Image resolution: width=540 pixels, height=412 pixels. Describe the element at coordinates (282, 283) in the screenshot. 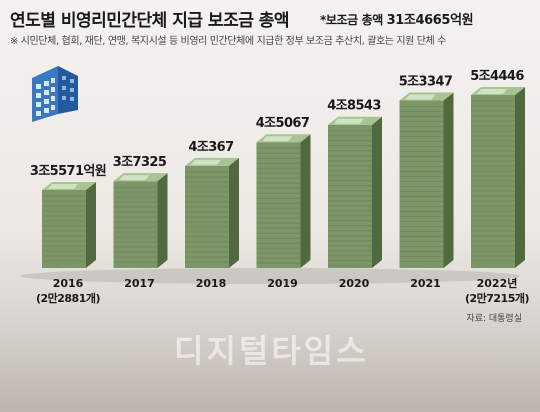

I see `tick-label: 2019` at that location.